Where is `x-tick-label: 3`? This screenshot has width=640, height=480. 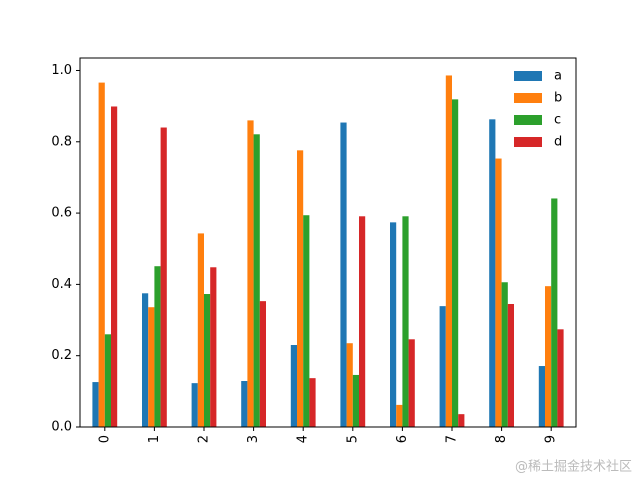 x-tick-label: 3 is located at coordinates (253, 439).